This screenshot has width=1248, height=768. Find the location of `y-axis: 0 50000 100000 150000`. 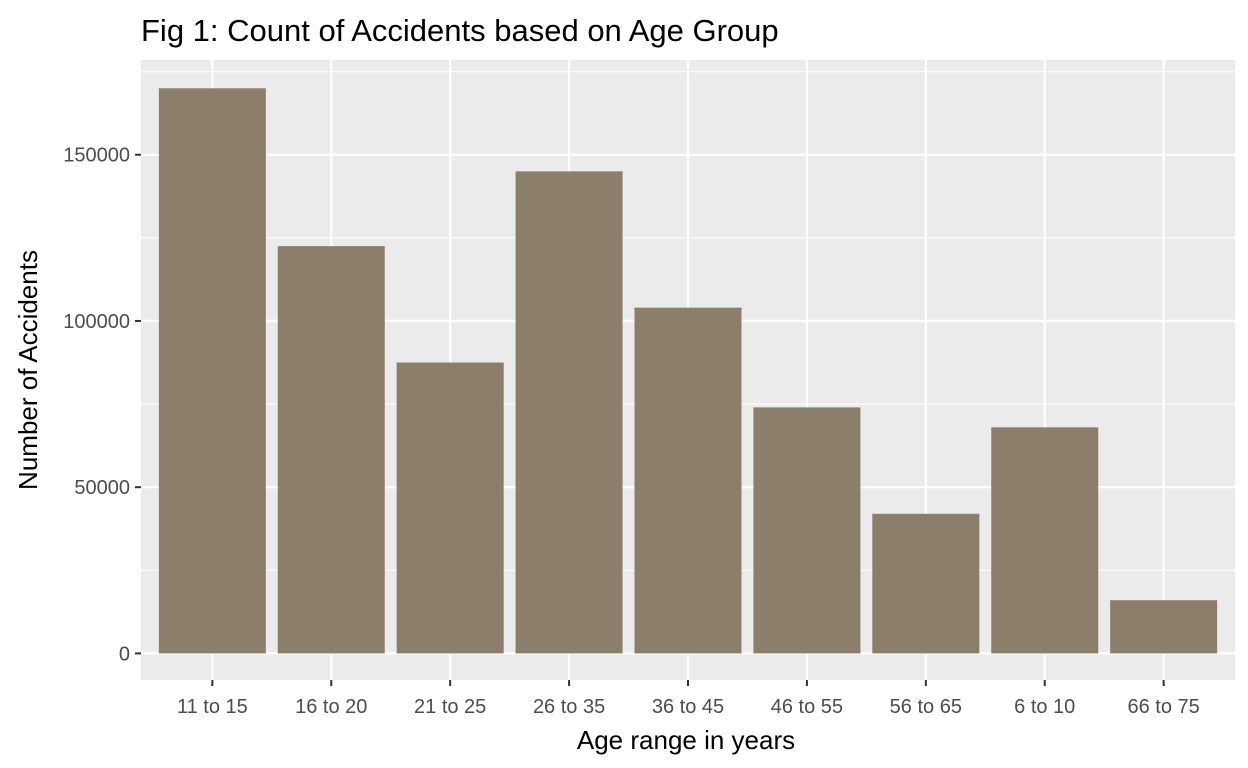

y-axis: 0 50000 100000 150000 is located at coordinates (102, 405).